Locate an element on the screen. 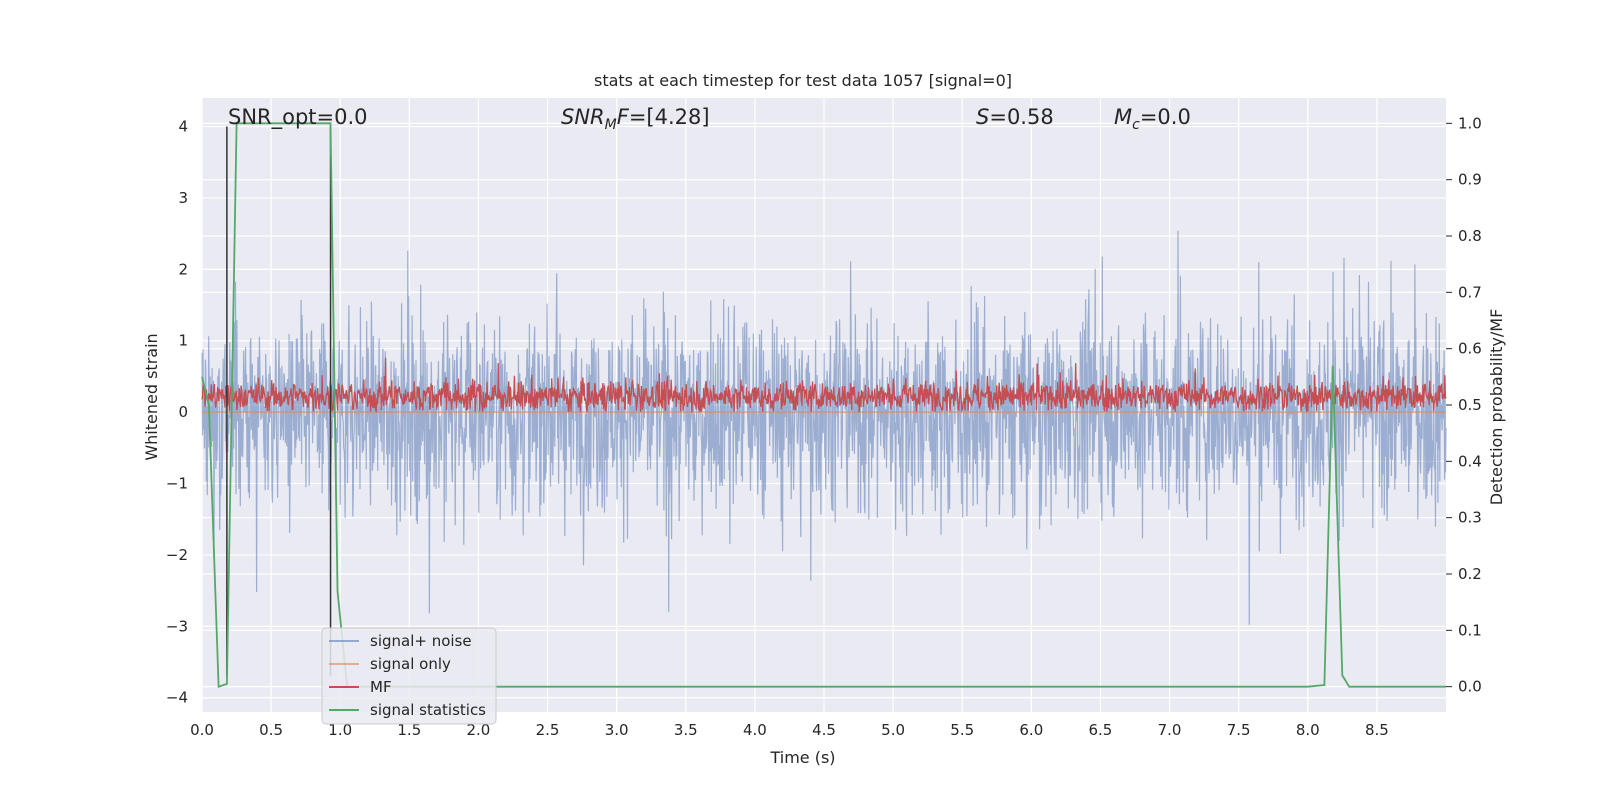 This screenshot has width=1600, height=800. x-tick-label: 3.0 is located at coordinates (617, 730).